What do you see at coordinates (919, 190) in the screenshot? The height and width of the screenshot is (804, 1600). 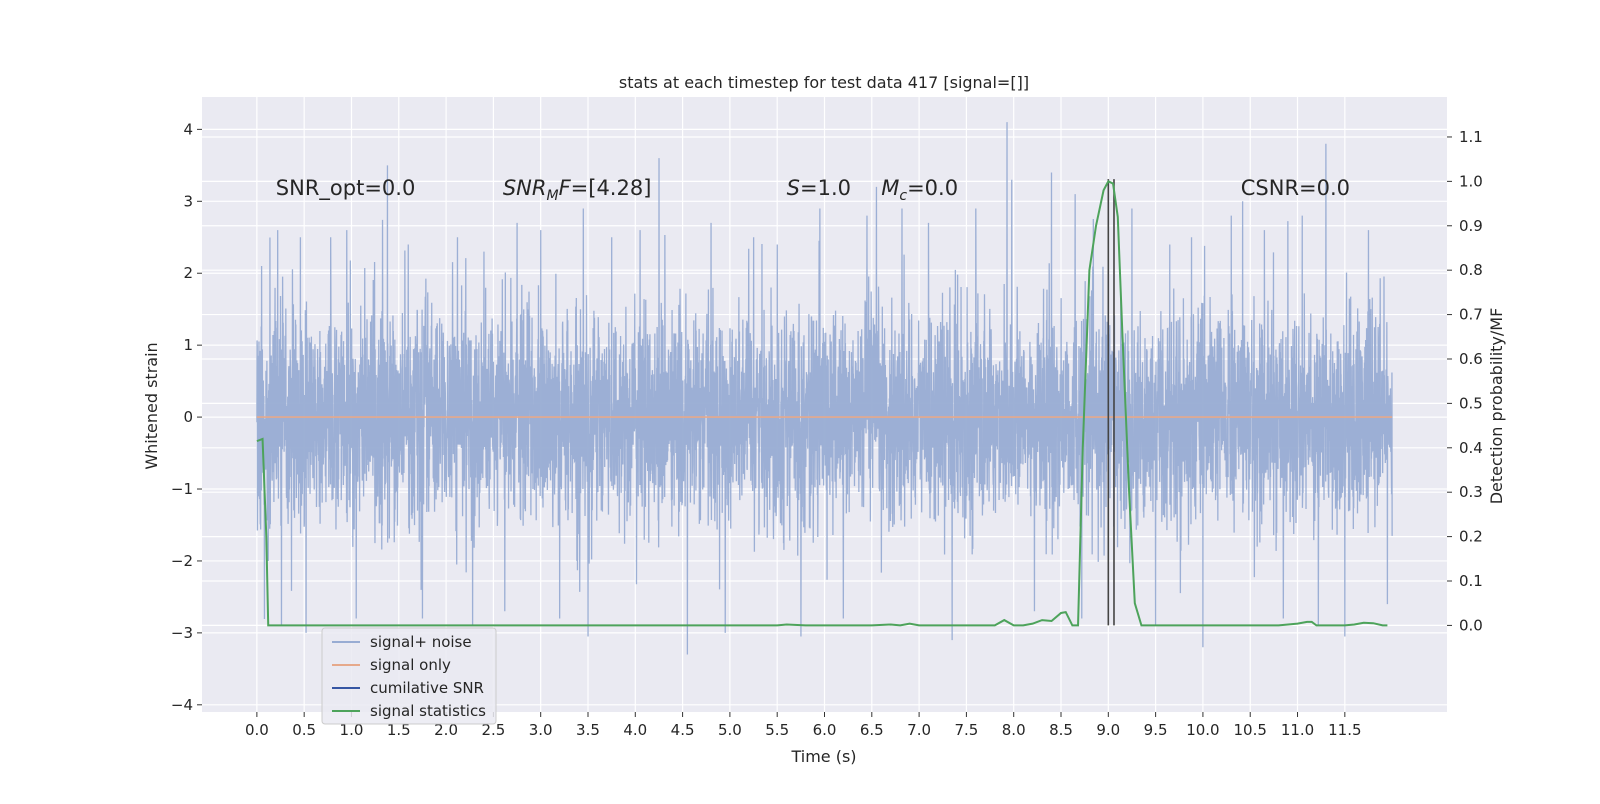 I see `annotation-3: Mc=0.0` at bounding box center [919, 190].